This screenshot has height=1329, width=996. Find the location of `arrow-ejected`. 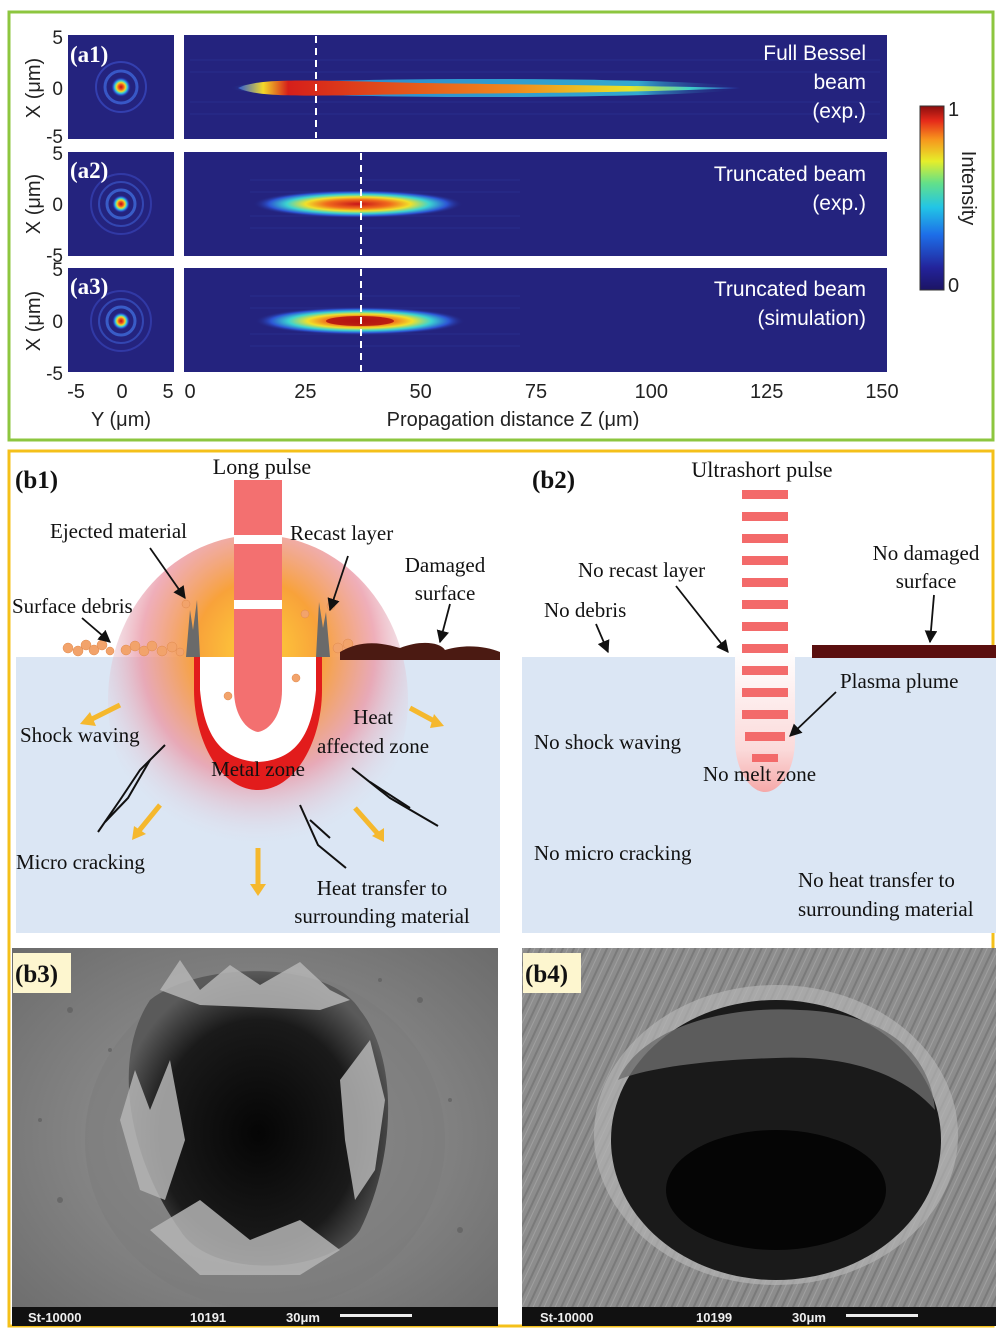

arrow-ejected is located at coordinates (167, 573).